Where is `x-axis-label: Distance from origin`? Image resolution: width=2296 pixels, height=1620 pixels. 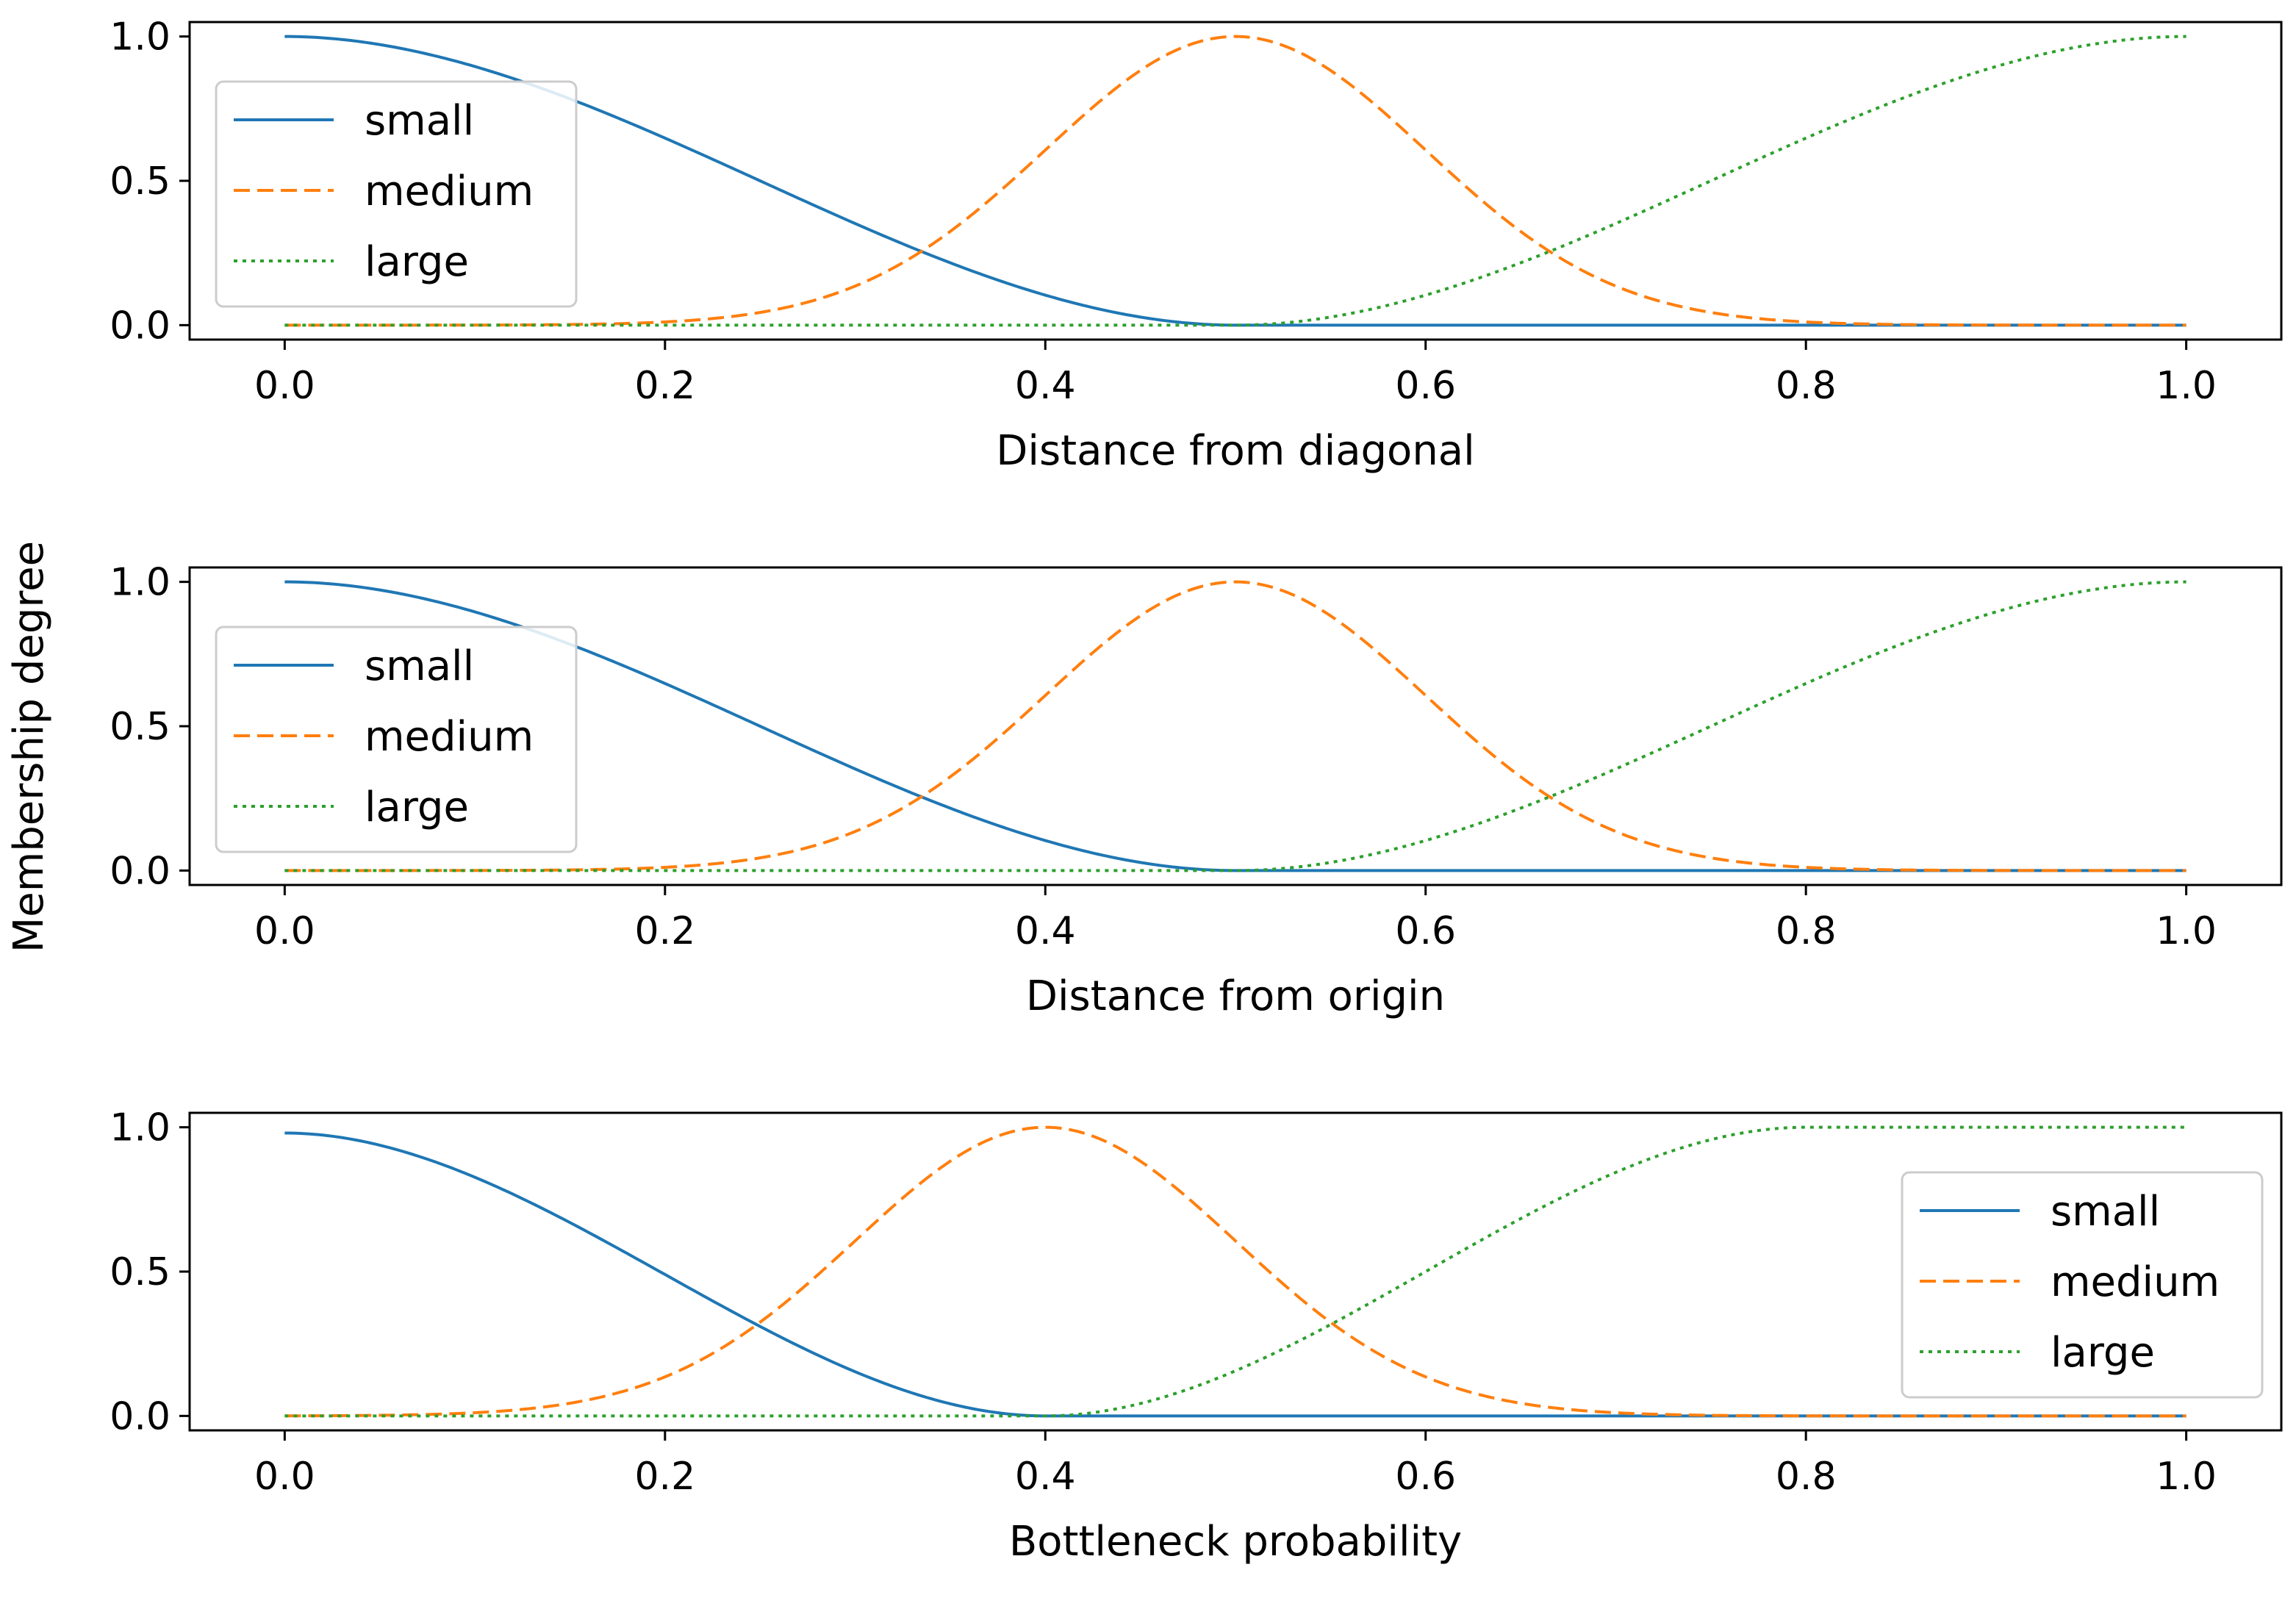
x-axis-label: Distance from origin is located at coordinates (1235, 996).